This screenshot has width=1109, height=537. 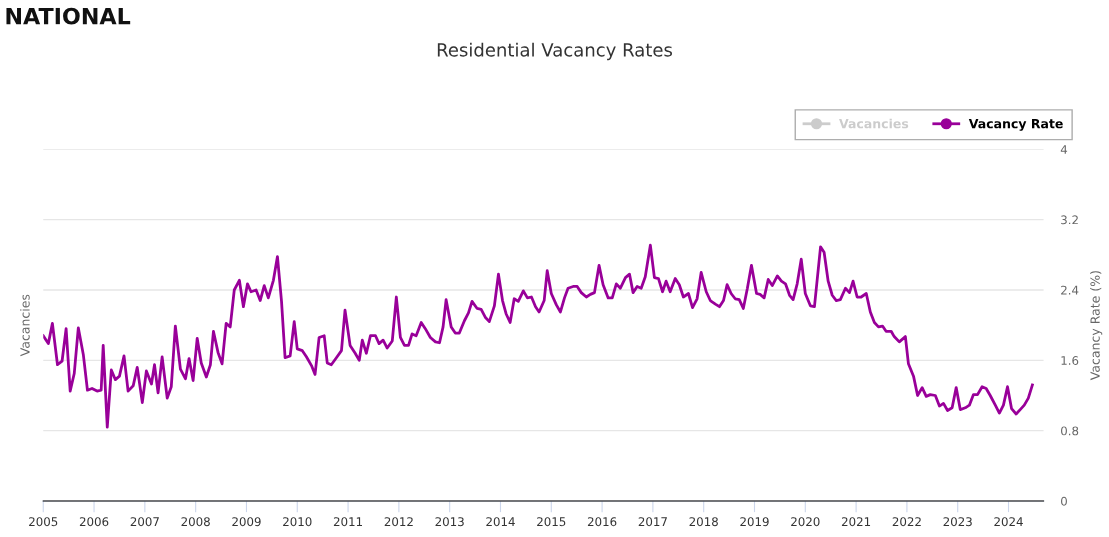 I want to click on y-axis-title: Vacancies, so click(x=25, y=325).